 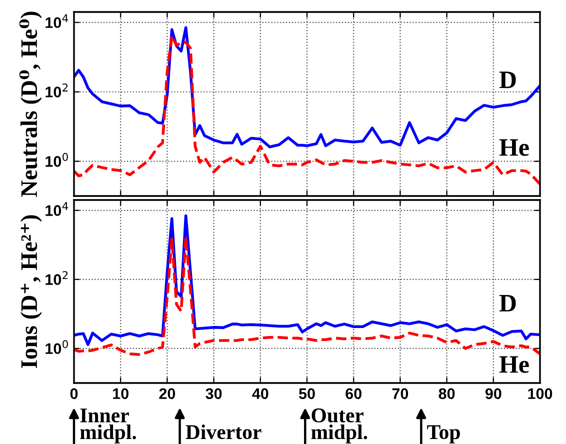 What do you see at coordinates (493, 394) in the screenshot?
I see `x-tick-label: 90` at bounding box center [493, 394].